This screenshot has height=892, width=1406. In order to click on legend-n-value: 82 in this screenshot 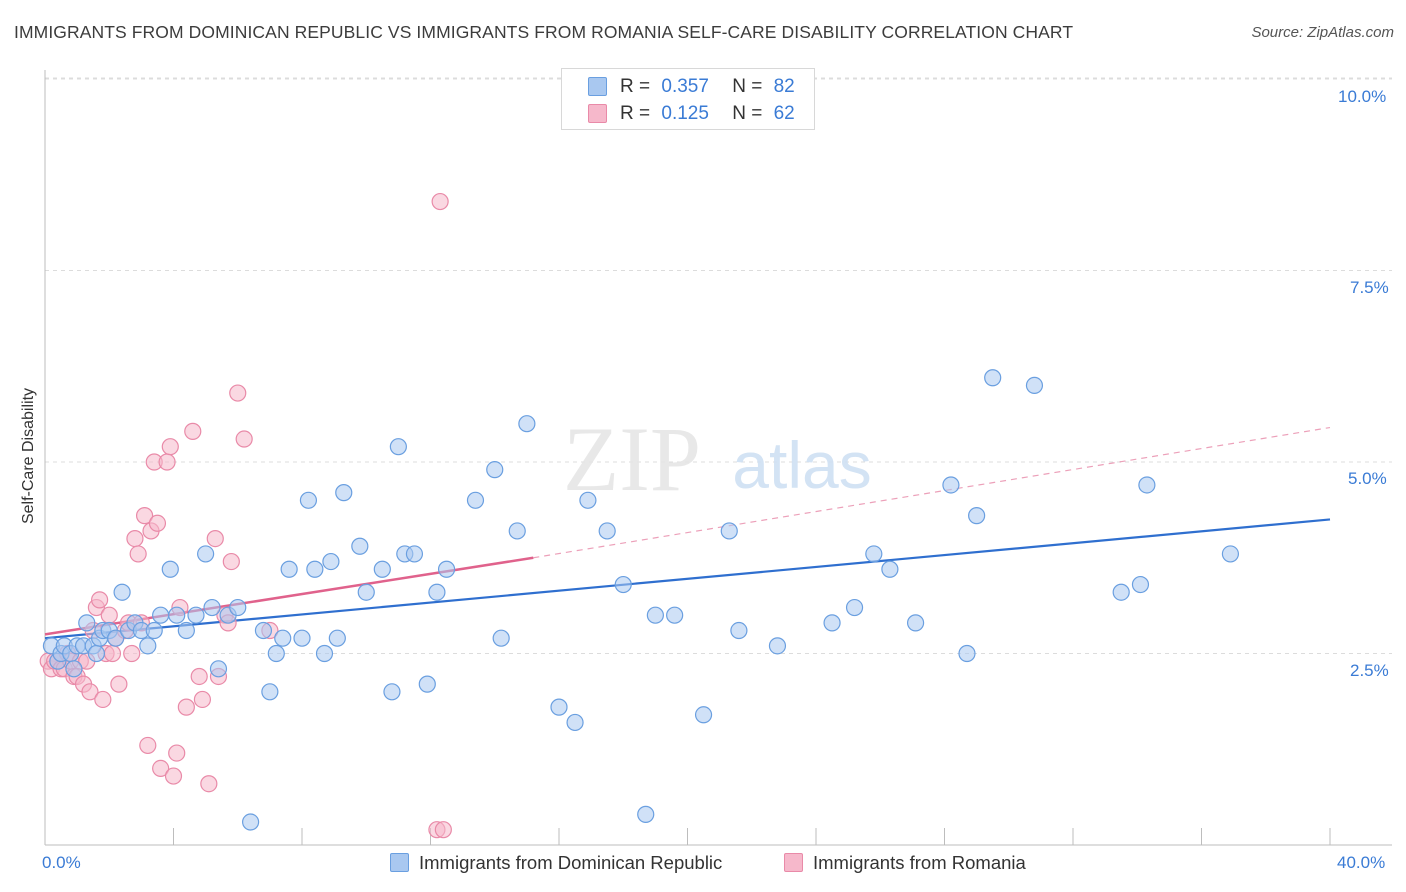, I will do `click(784, 86)`.